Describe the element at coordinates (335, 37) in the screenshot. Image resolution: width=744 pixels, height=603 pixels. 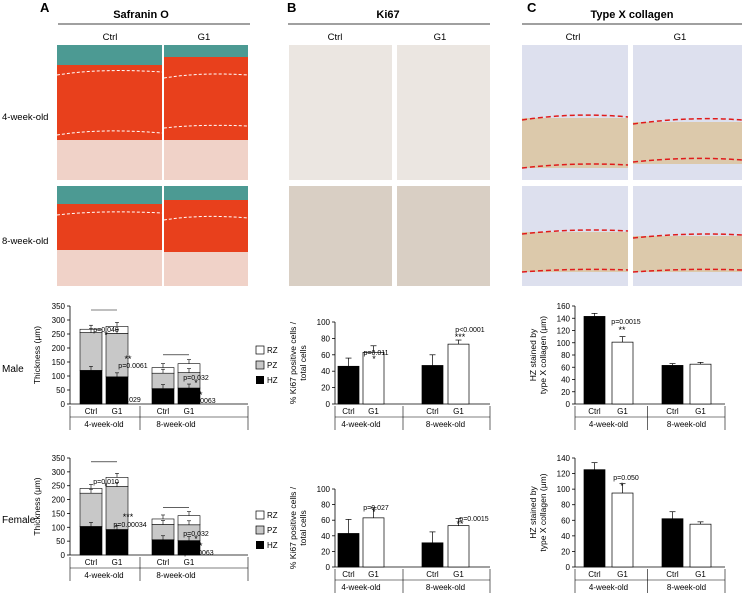
I see `col-label-b-ctrl: Ctrl` at that location.